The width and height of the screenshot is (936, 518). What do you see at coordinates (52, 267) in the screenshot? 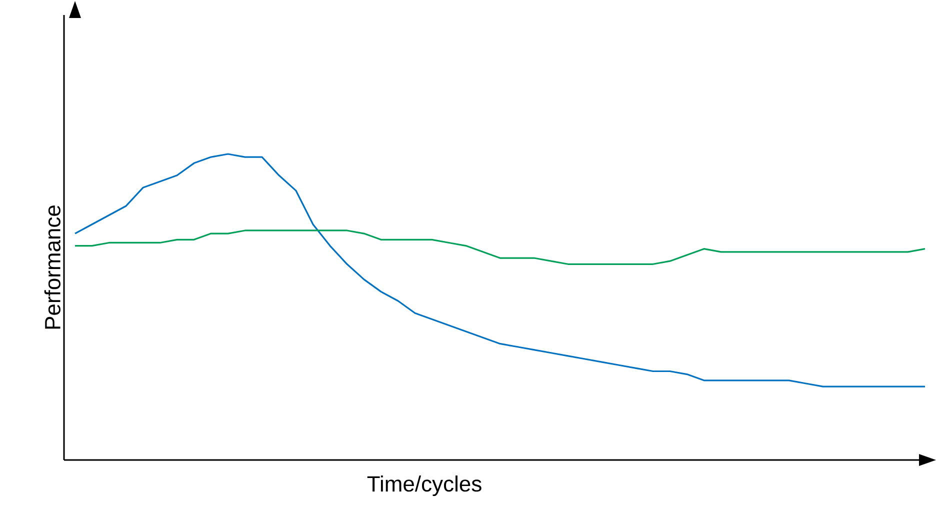
I see `y-axis-title: Performance` at bounding box center [52, 267].